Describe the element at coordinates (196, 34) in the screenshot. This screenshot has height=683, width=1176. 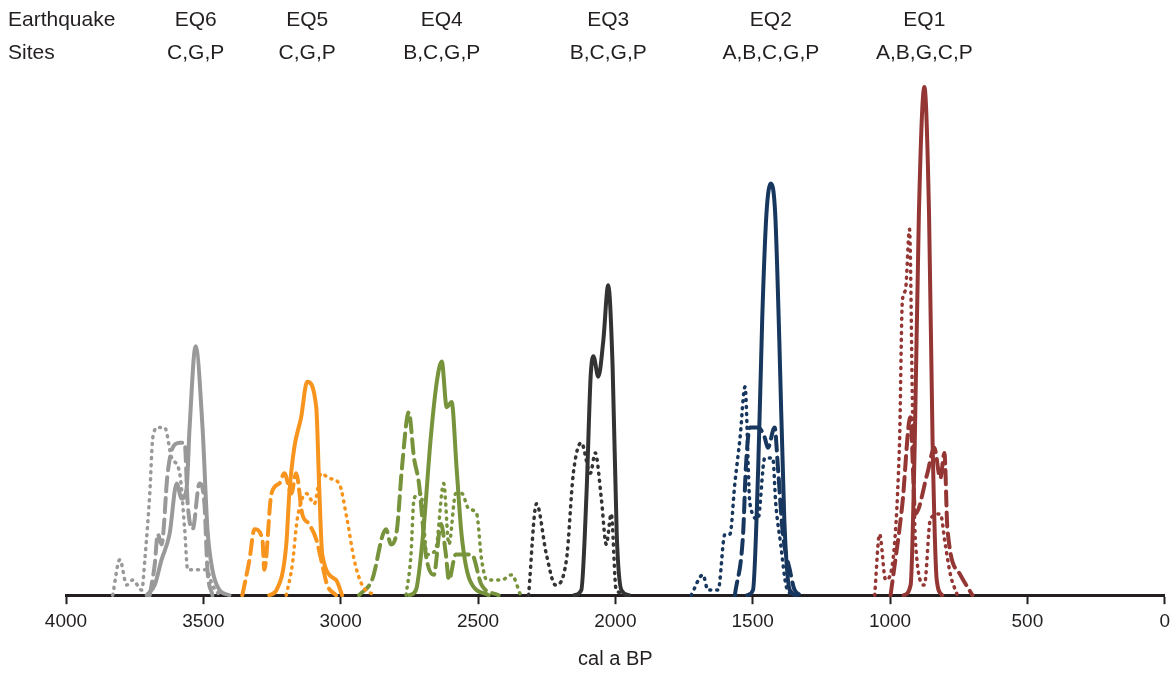
I see `text: EQ6 C,G,P` at that location.